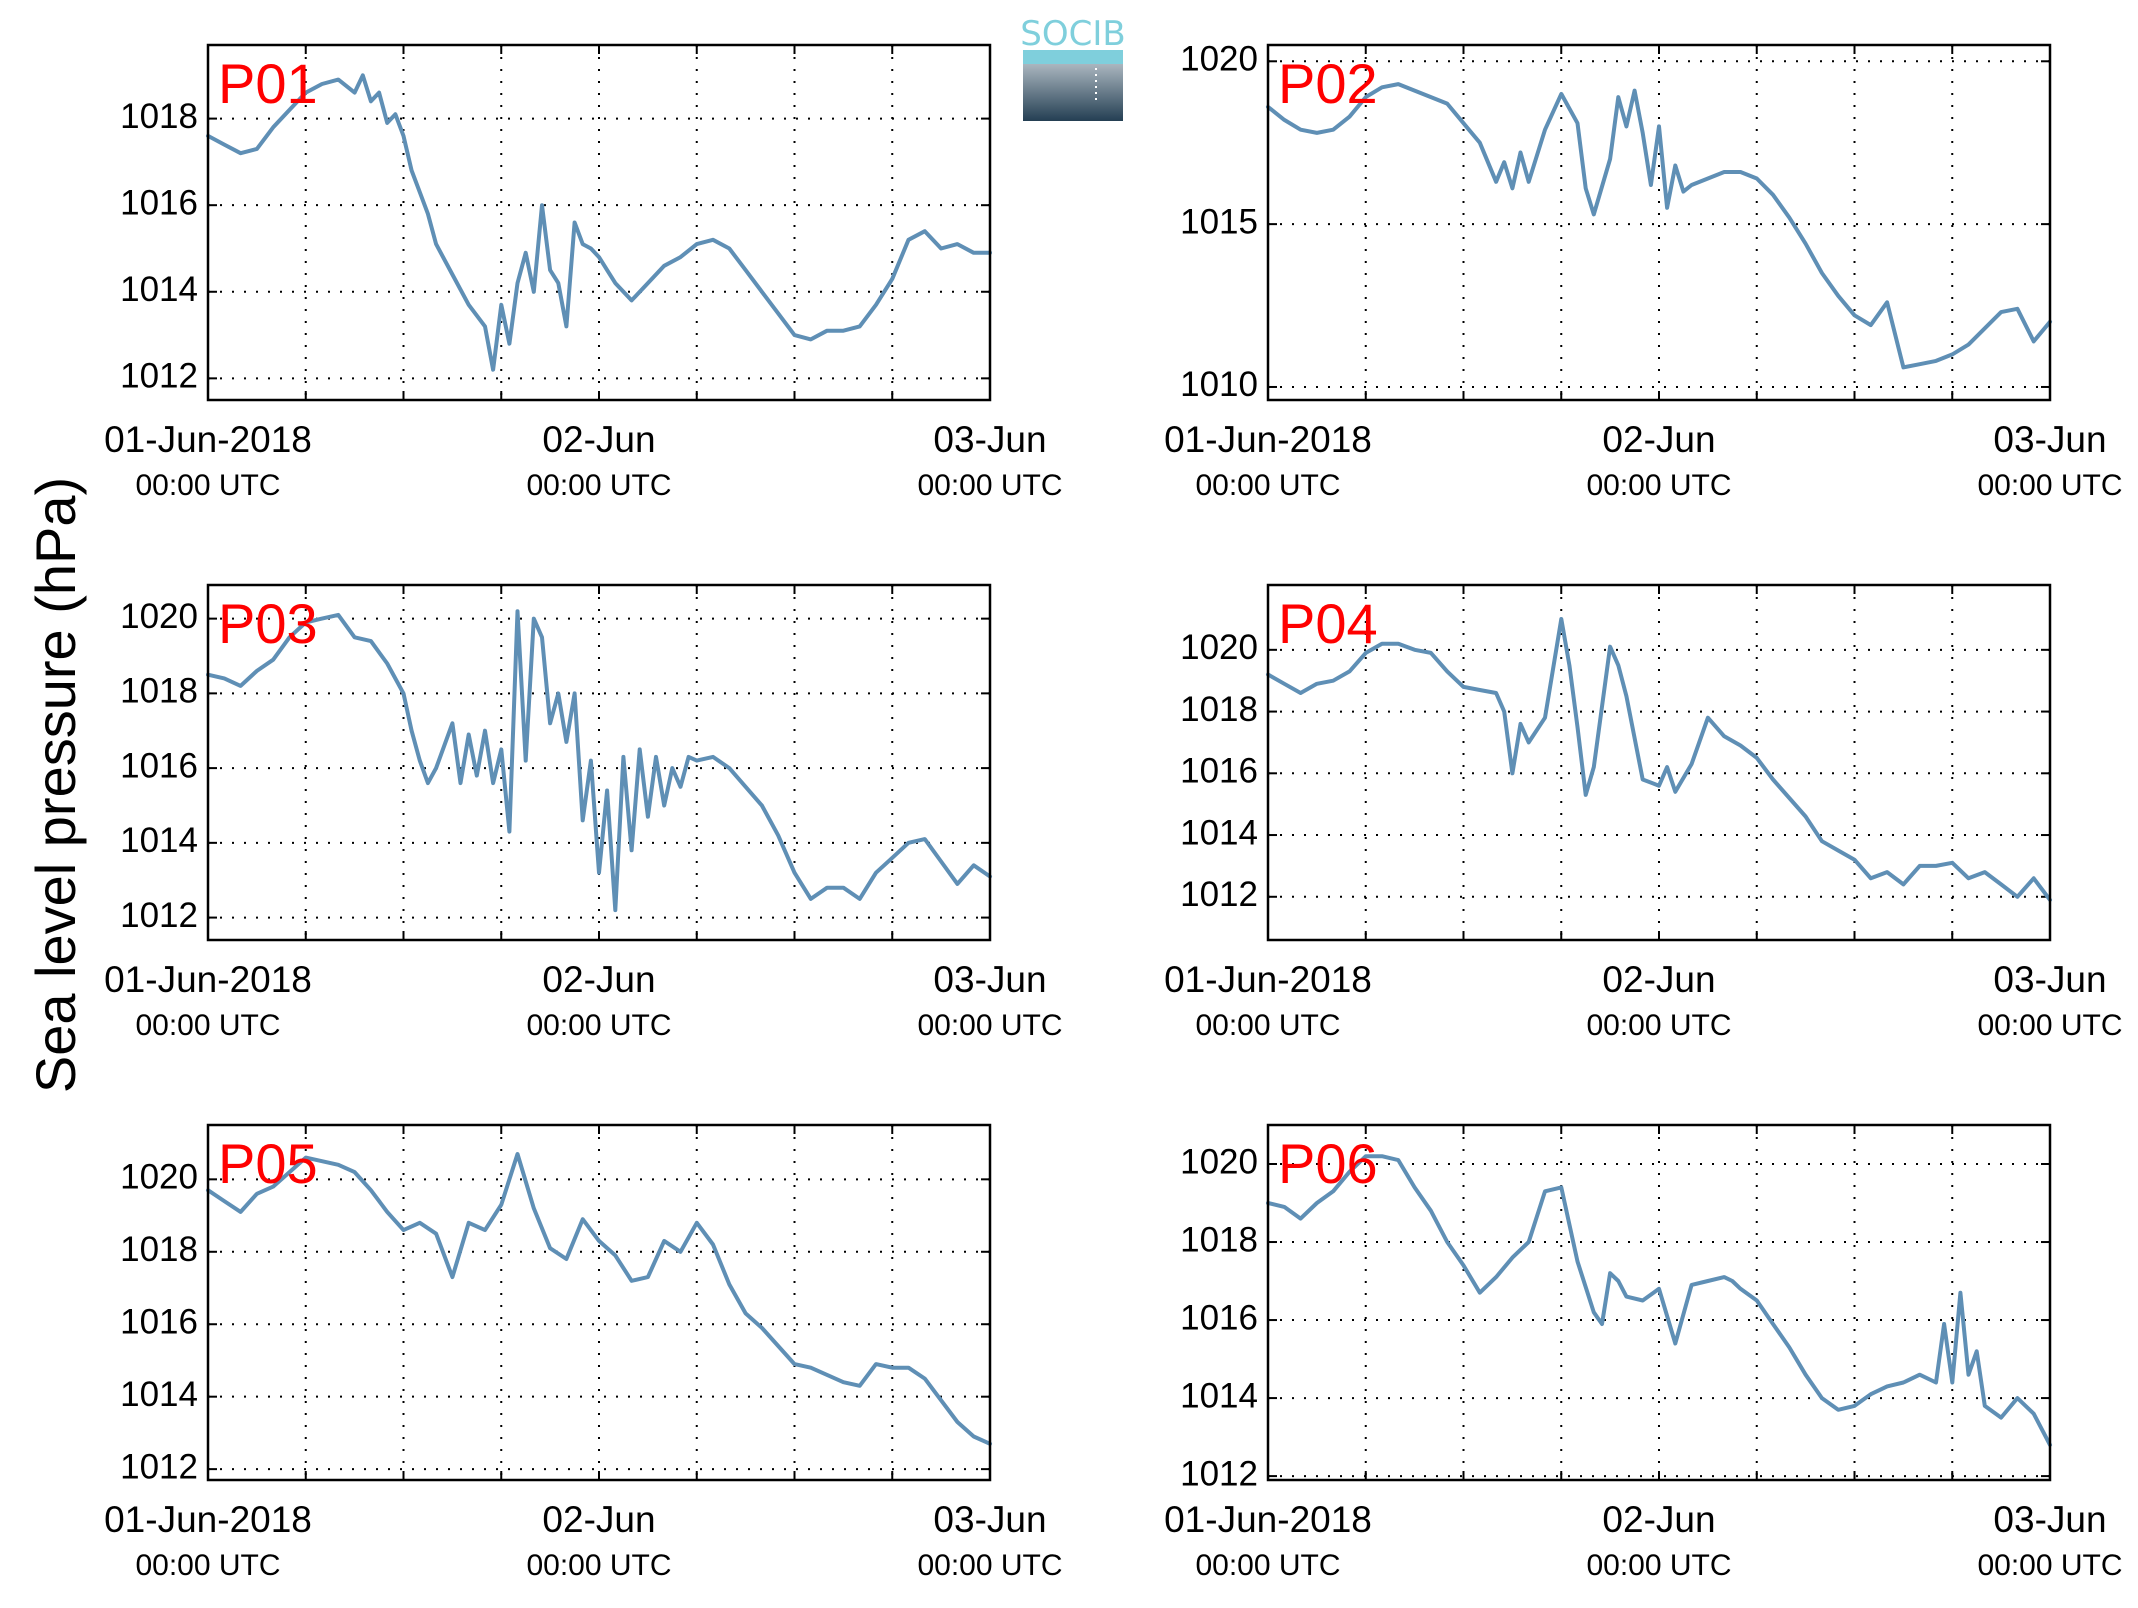  Describe the element at coordinates (1073, 92) in the screenshot. I see `logo-gradient-block` at that location.